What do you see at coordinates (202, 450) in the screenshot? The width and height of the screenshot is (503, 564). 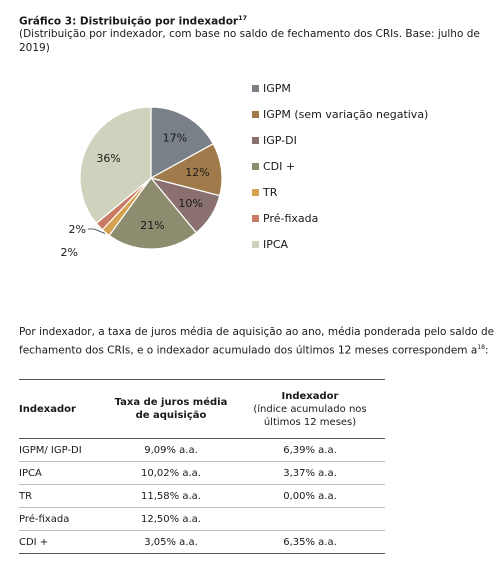 I see `table-row: IGPM/ IGP-DI 9,09% a.a. 6,39% a.a.` at bounding box center [202, 450].